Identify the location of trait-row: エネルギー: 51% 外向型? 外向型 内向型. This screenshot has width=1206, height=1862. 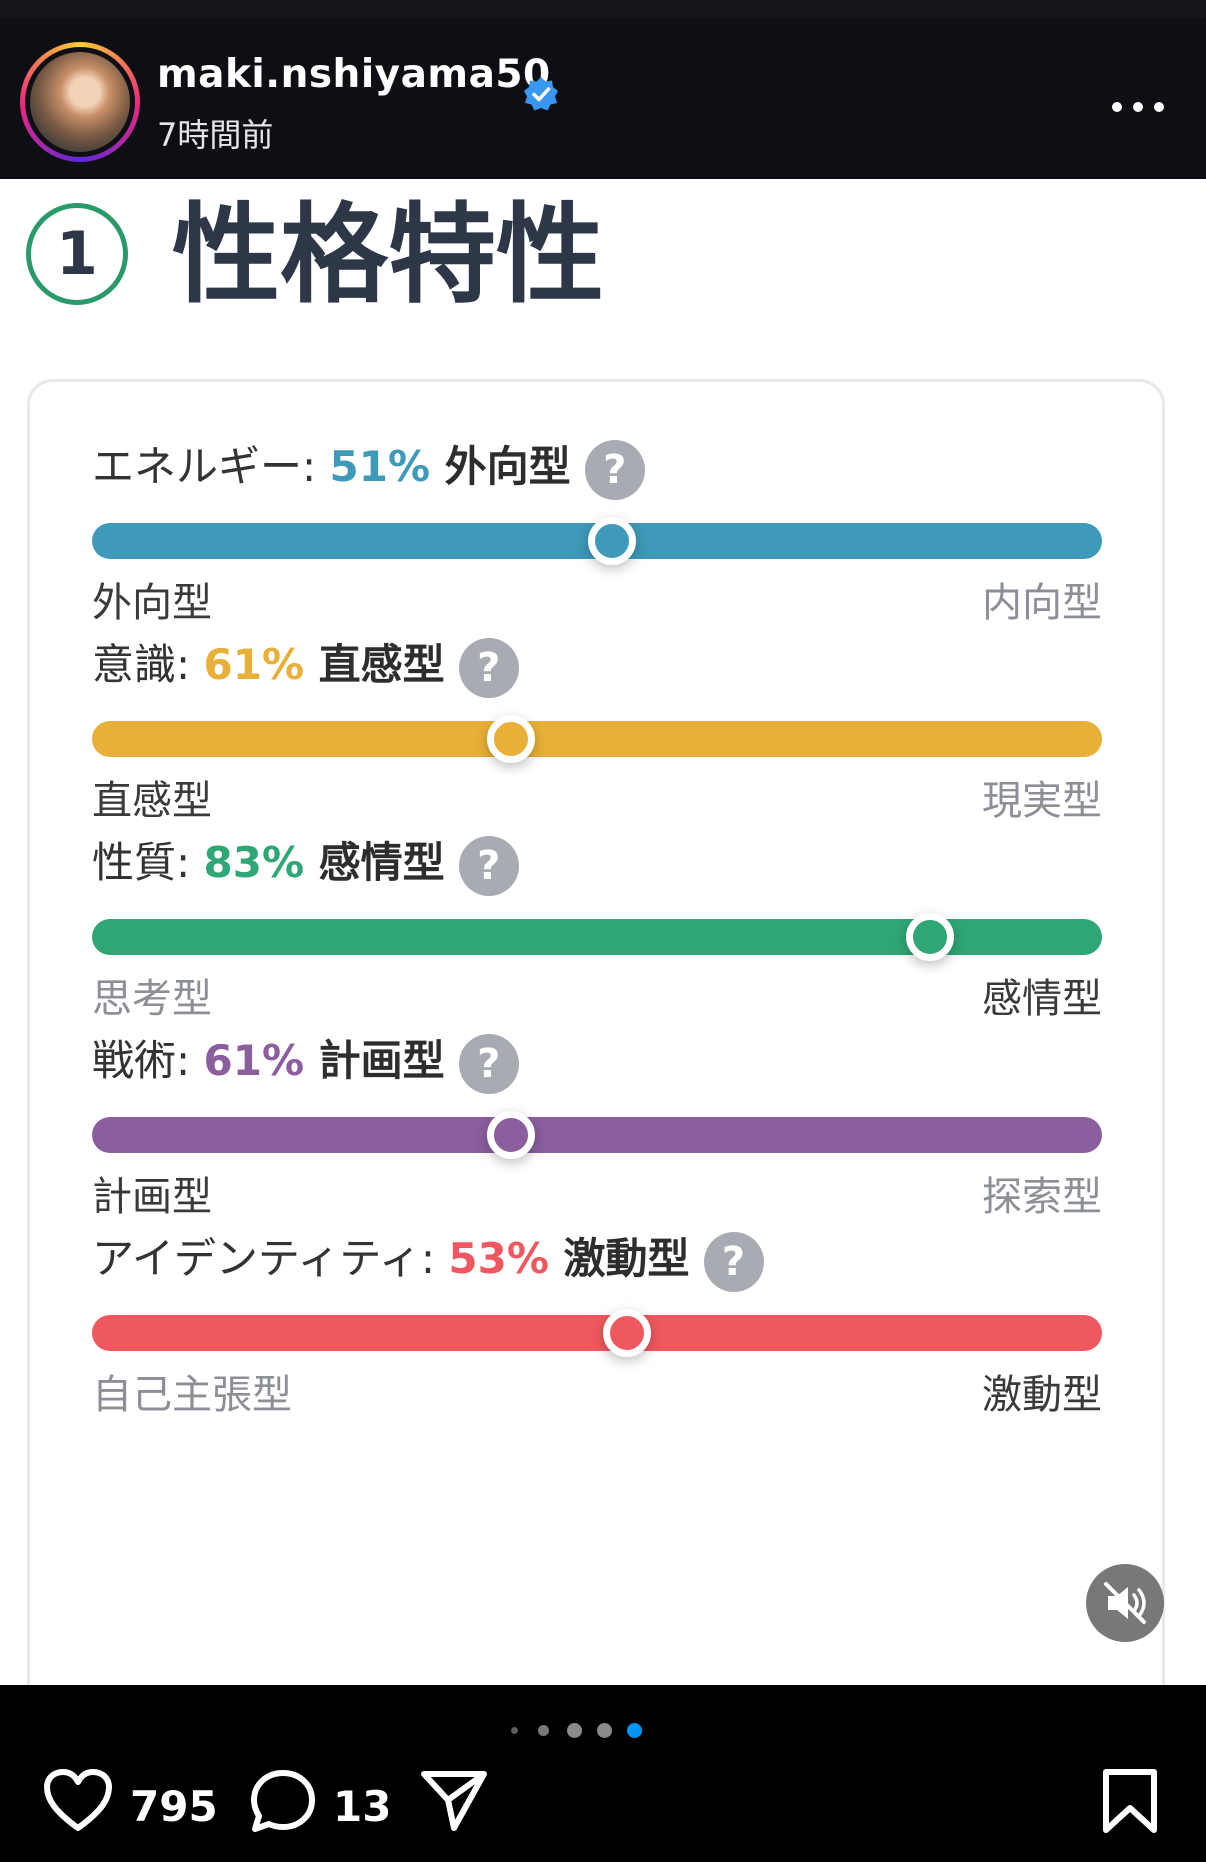
(597, 537).